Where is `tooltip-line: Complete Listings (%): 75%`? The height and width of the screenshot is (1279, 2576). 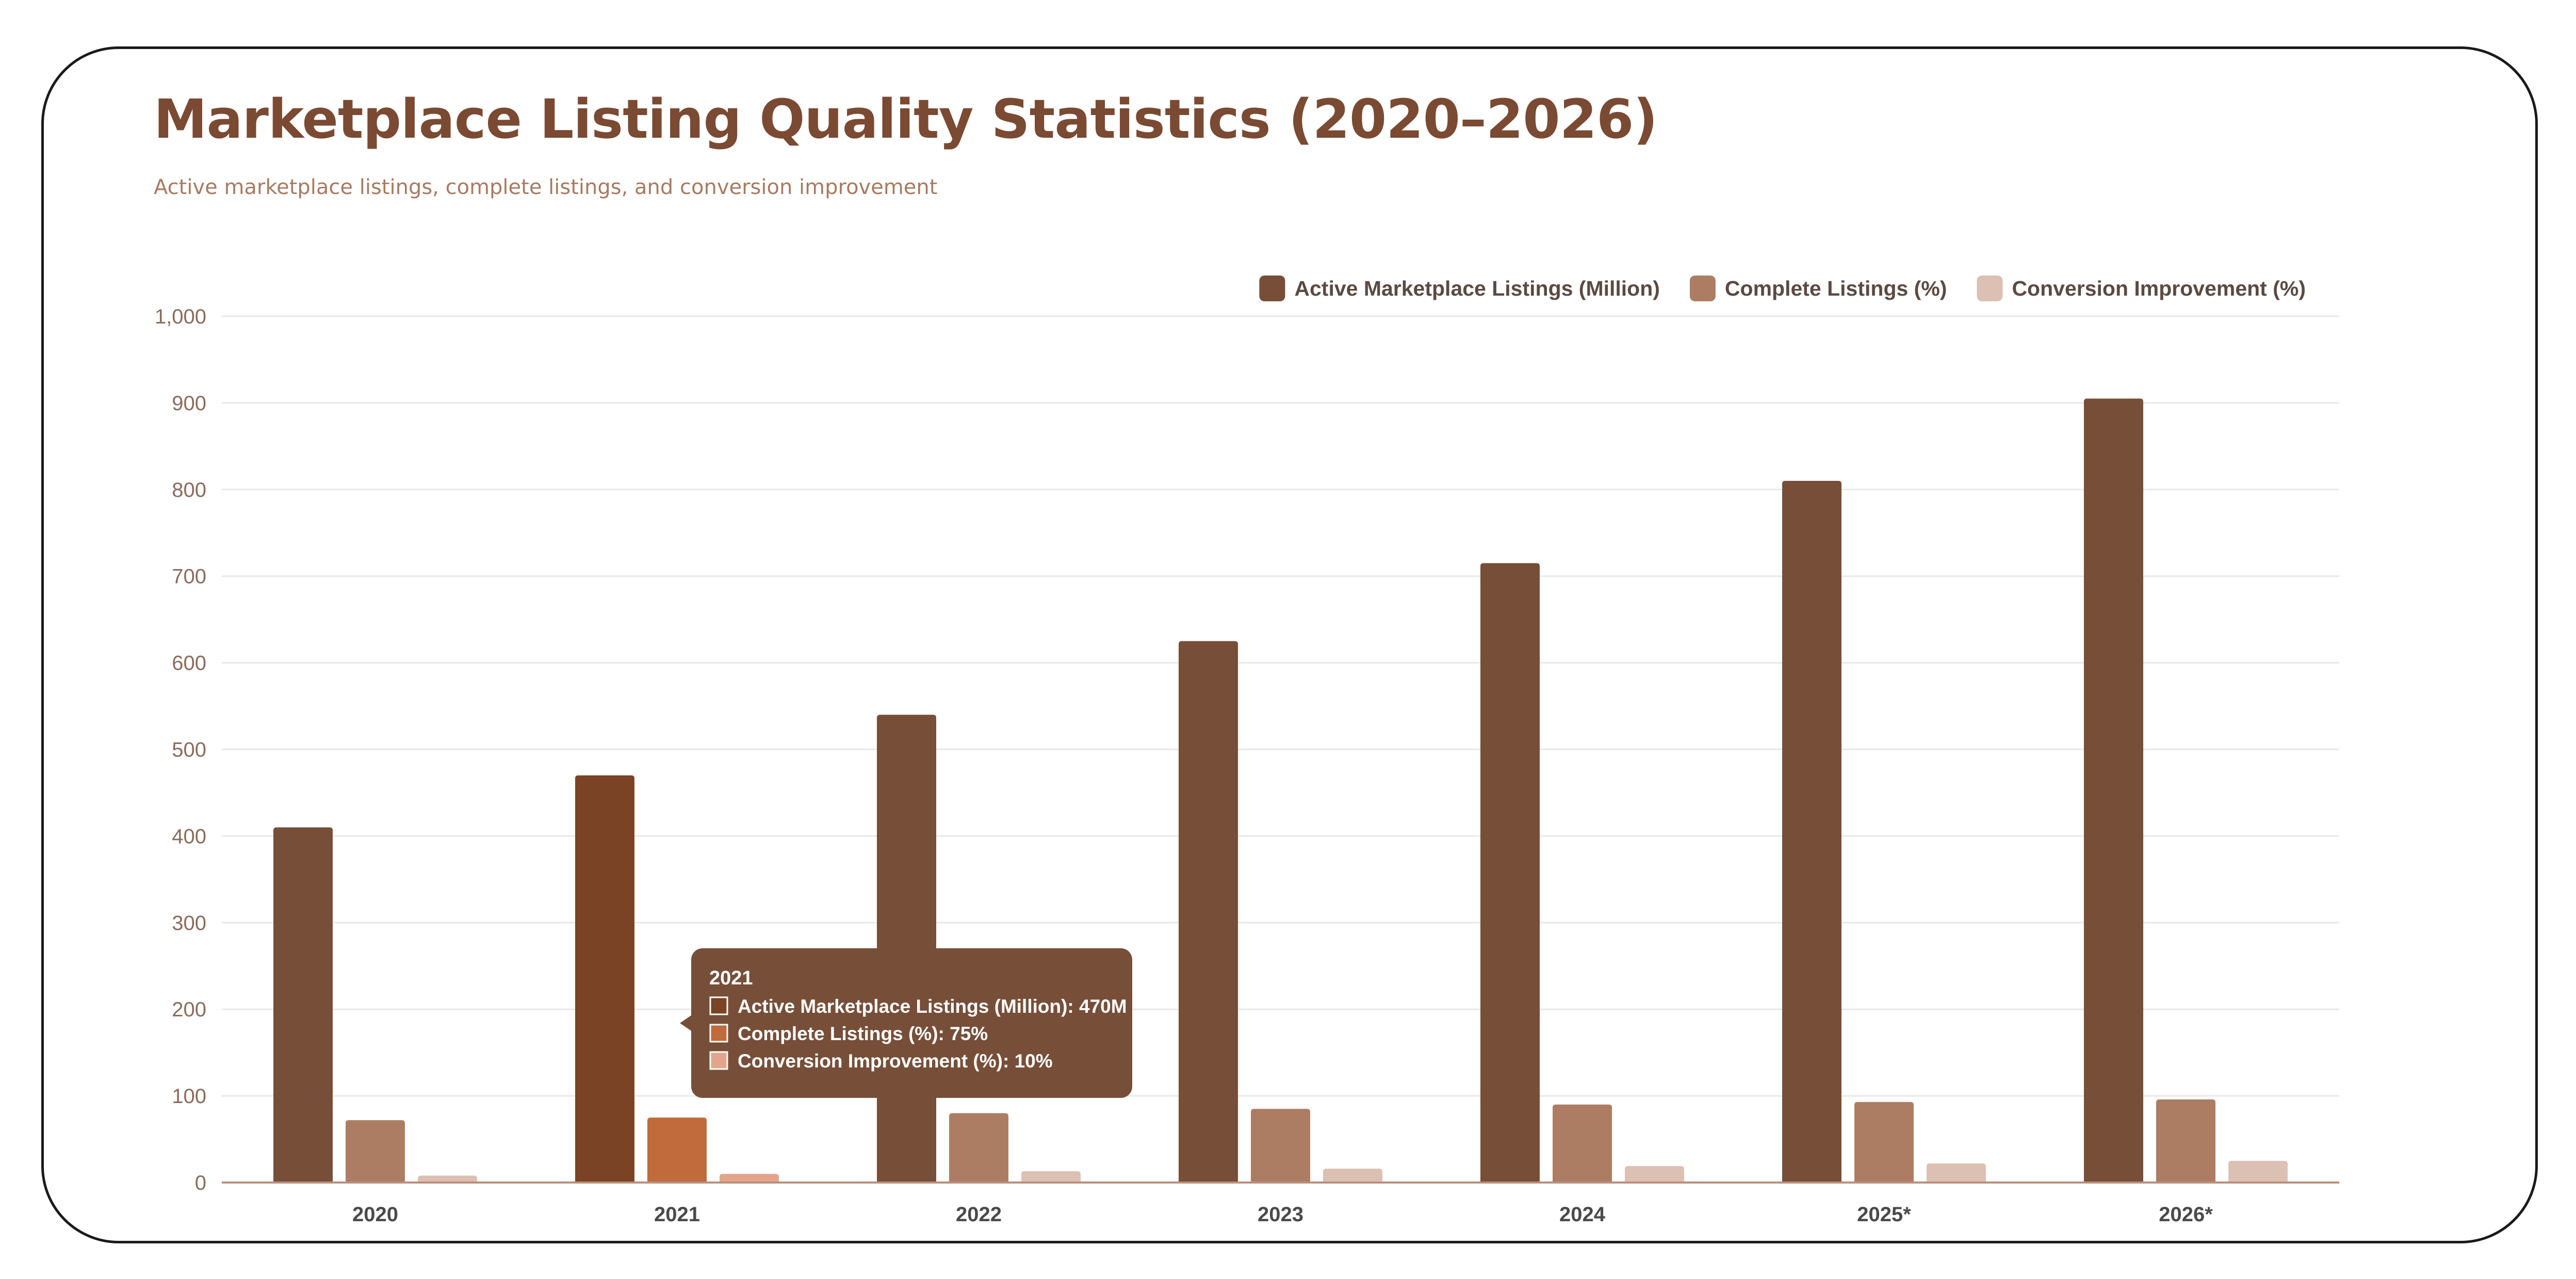
tooltip-line: Complete Listings (%): 75% is located at coordinates (863, 1033).